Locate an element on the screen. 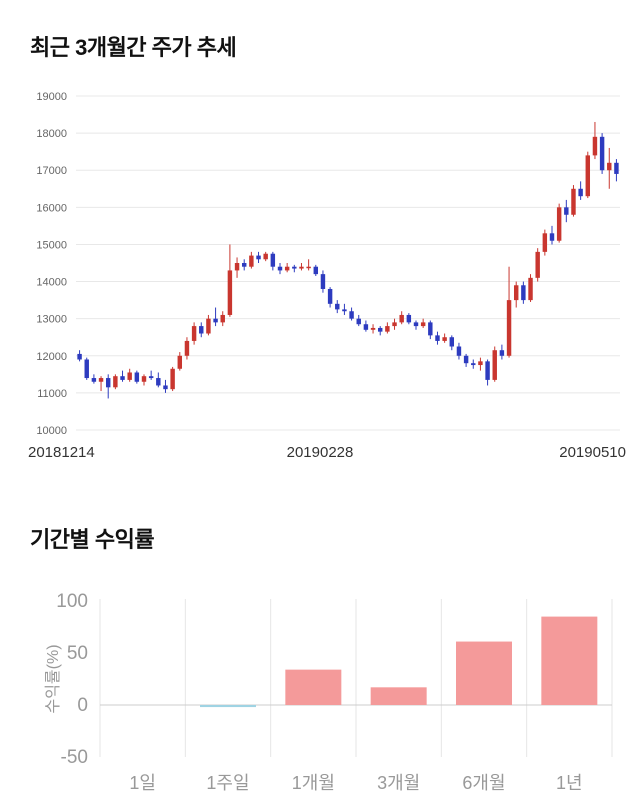 Image resolution: width=640 pixels, height=810 pixels. y-tick-label: 17000 is located at coordinates (51, 171).